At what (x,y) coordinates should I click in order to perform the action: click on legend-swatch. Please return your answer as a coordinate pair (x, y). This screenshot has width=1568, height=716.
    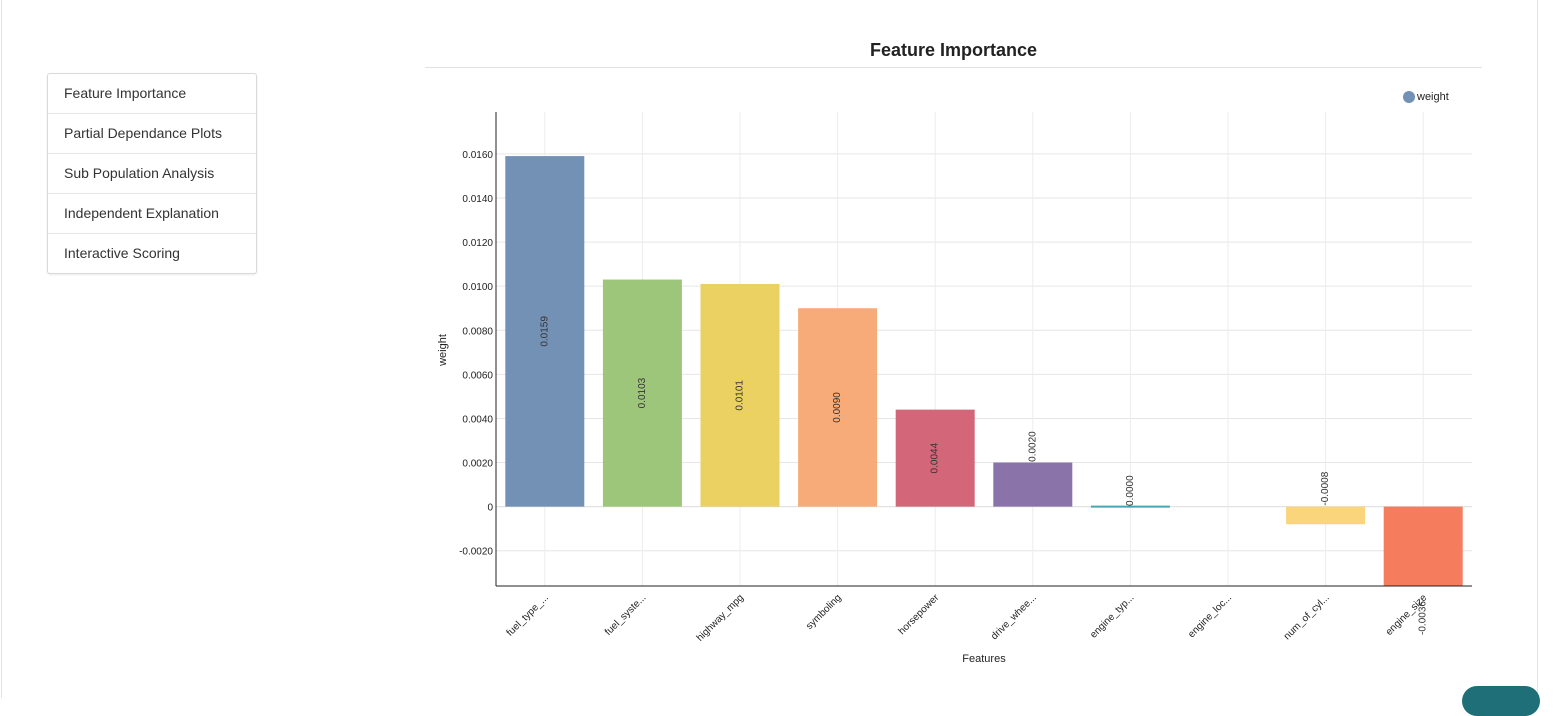
    Looking at the image, I should click on (1409, 97).